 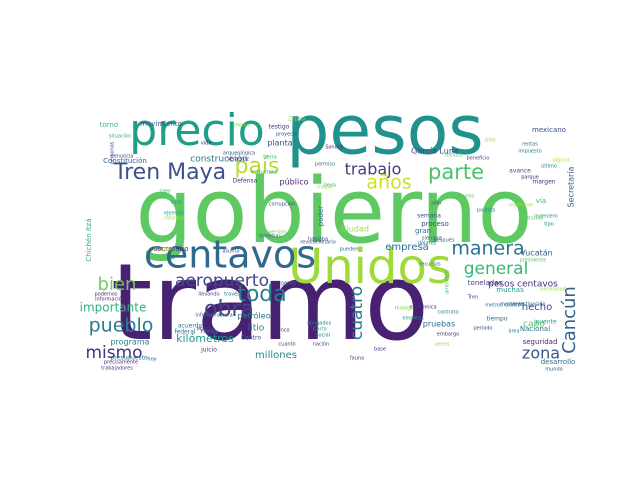 I want to click on word-28: hecho, so click(x=537, y=307).